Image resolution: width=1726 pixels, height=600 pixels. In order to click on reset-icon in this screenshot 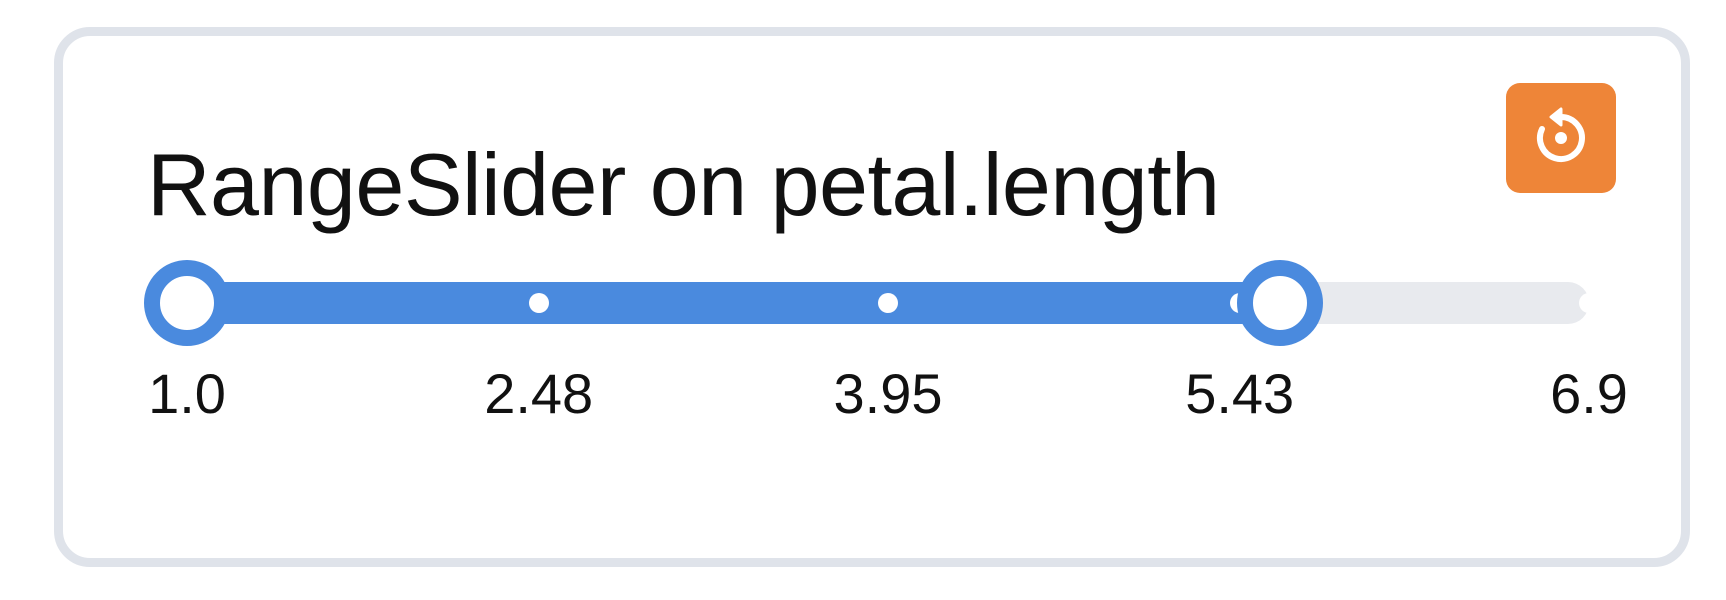, I will do `click(1561, 134)`.